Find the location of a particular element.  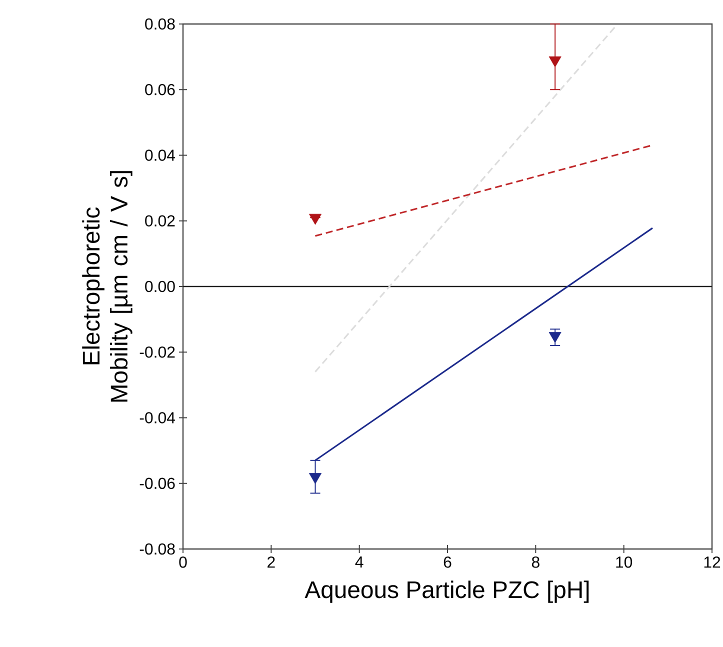

x-axis-title: Aqueous Particle PZC [pH] is located at coordinates (446, 591).